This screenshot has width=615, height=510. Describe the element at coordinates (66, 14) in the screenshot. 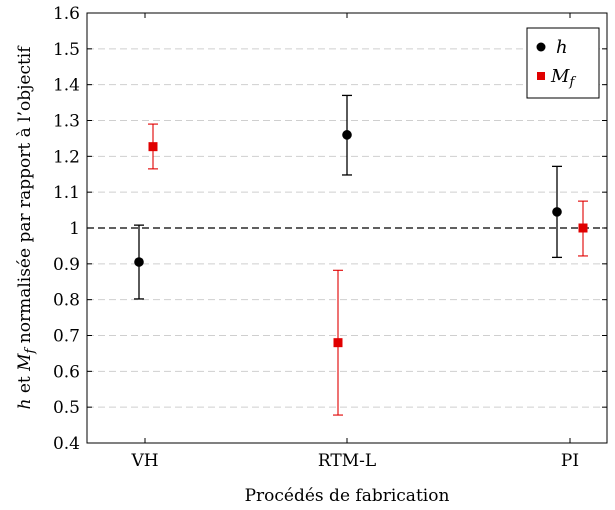

I see `y-tick-label: 1.6` at that location.